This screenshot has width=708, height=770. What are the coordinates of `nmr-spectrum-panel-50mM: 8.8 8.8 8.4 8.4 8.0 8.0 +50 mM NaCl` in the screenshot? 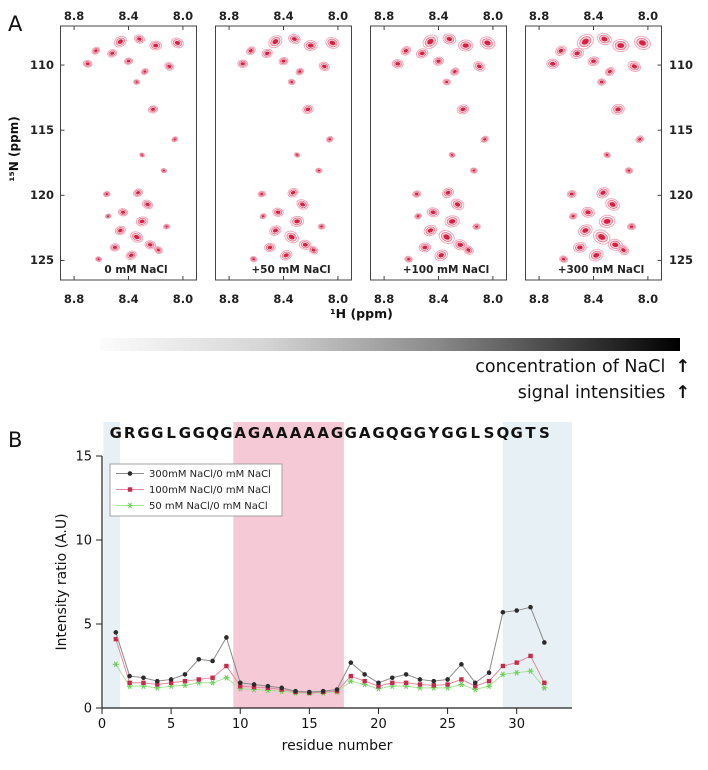 It's located at (283, 157).